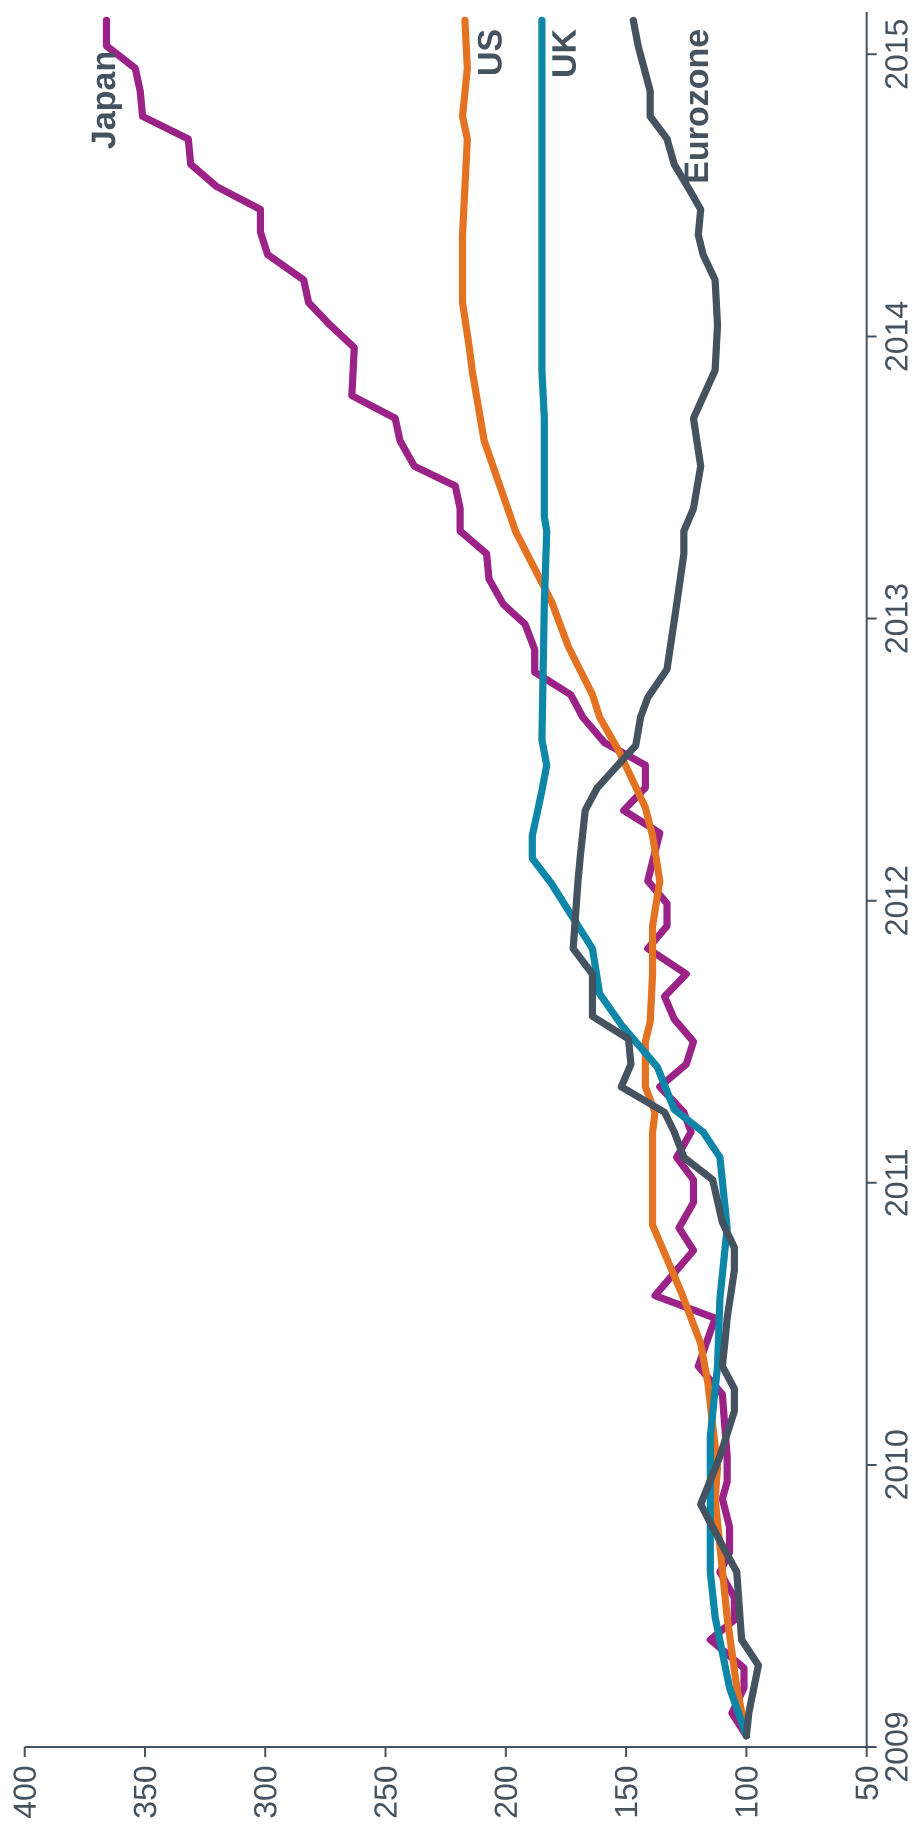 The height and width of the screenshot is (1842, 915). Describe the element at coordinates (896, 336) in the screenshot. I see `y-tick-label: 2014` at that location.